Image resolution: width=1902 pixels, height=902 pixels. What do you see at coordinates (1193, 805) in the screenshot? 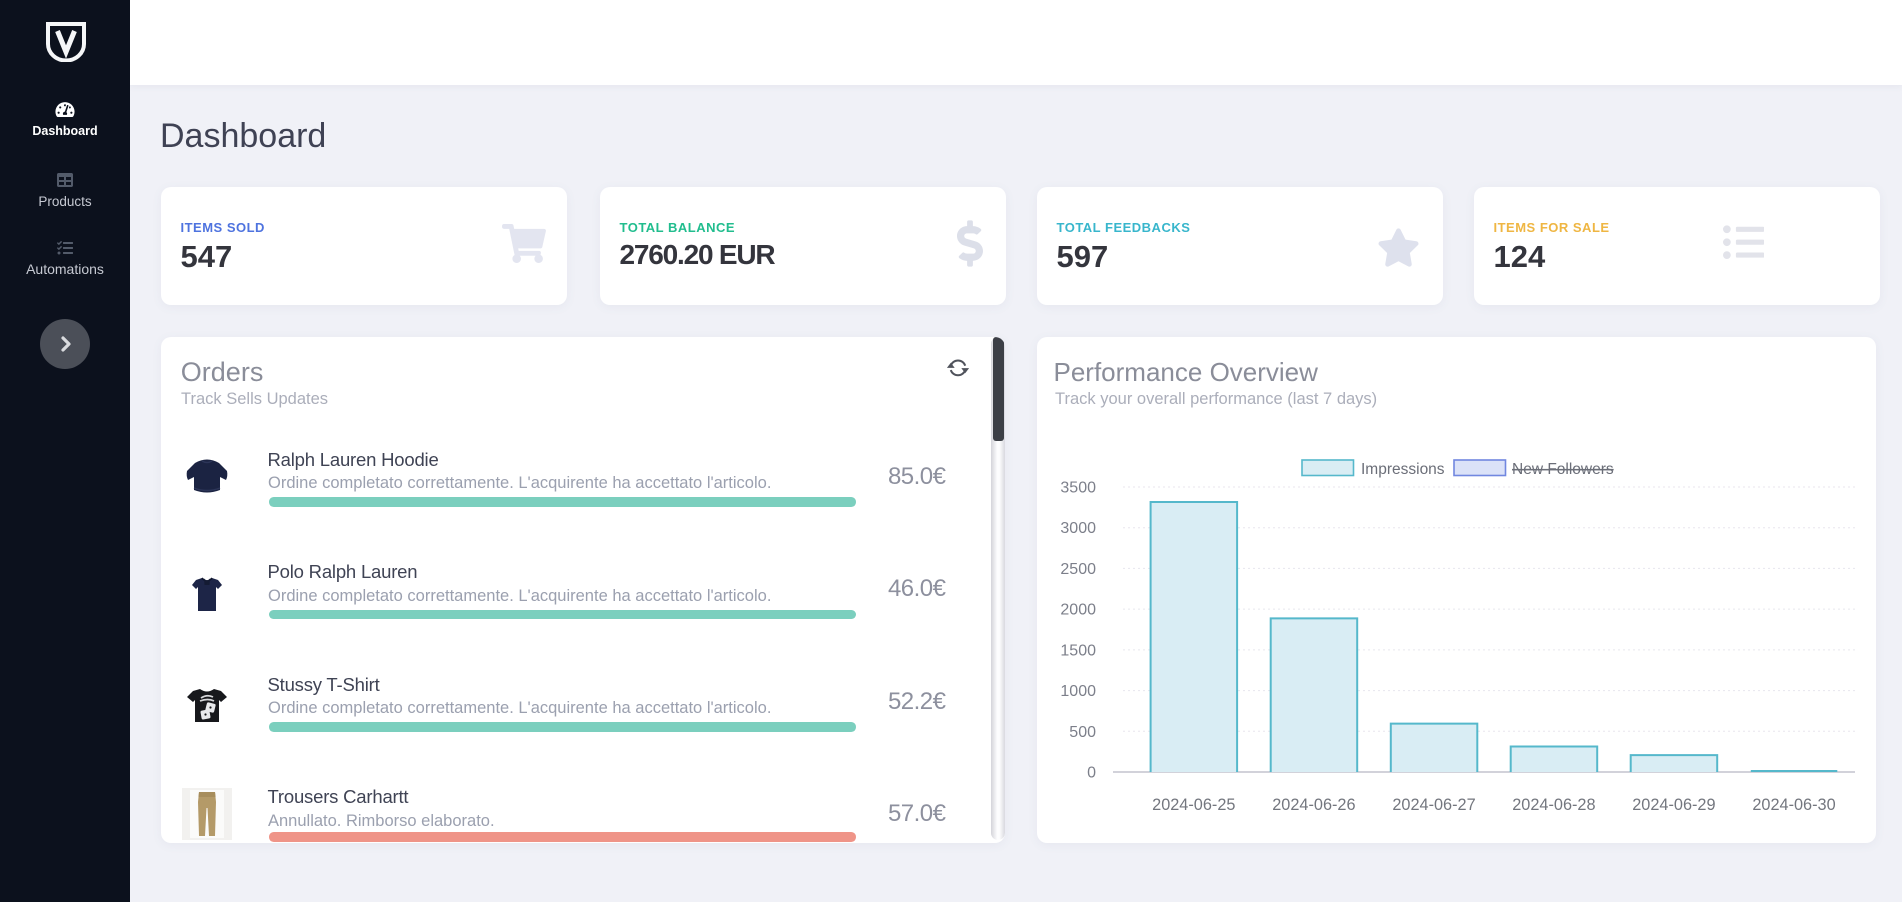
I see `svg-text: 2024-06-25` at bounding box center [1193, 805].